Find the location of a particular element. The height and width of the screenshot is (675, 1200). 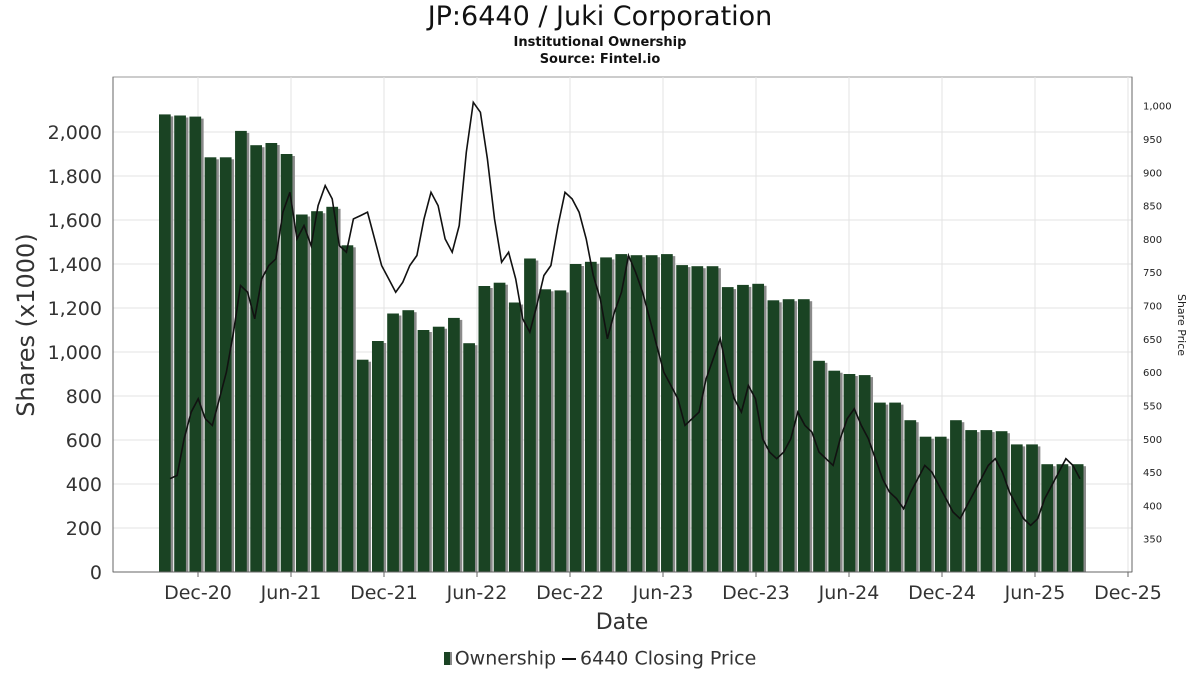

x-tick-label: Dec-22 is located at coordinates (570, 593).